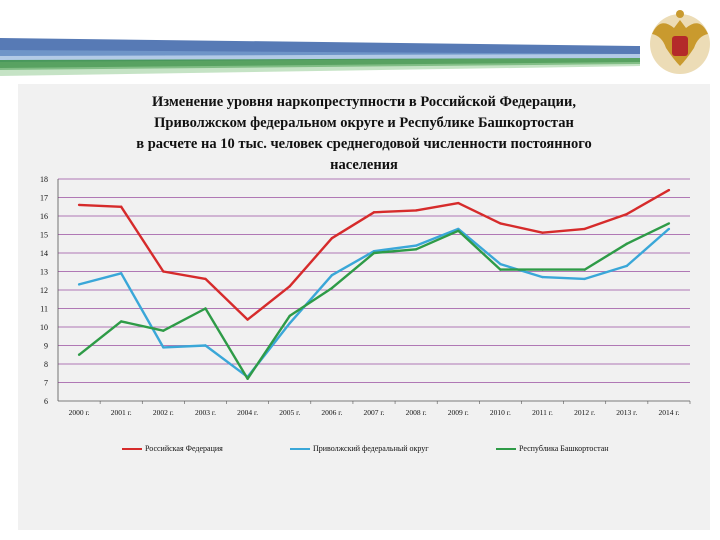 Image resolution: width=720 pixels, height=540 pixels. I want to click on legend-label: Российская Федерация, so click(184, 448).